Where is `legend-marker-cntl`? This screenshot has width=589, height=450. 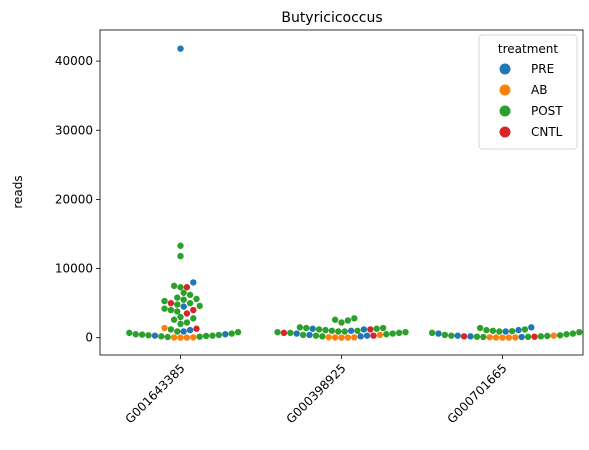 legend-marker-cntl is located at coordinates (505, 132).